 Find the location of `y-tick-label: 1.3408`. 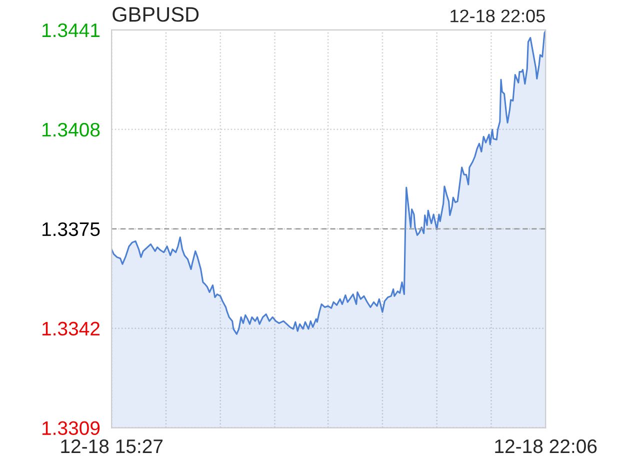

y-tick-label: 1.3408 is located at coordinates (71, 129).